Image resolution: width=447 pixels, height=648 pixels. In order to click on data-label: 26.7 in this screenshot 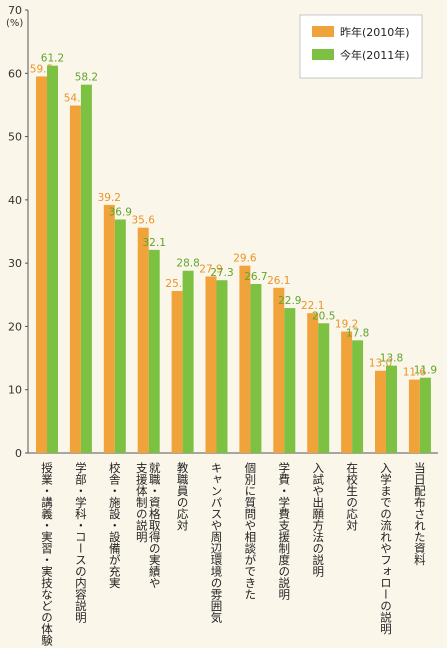, I will do `click(255, 277)`.